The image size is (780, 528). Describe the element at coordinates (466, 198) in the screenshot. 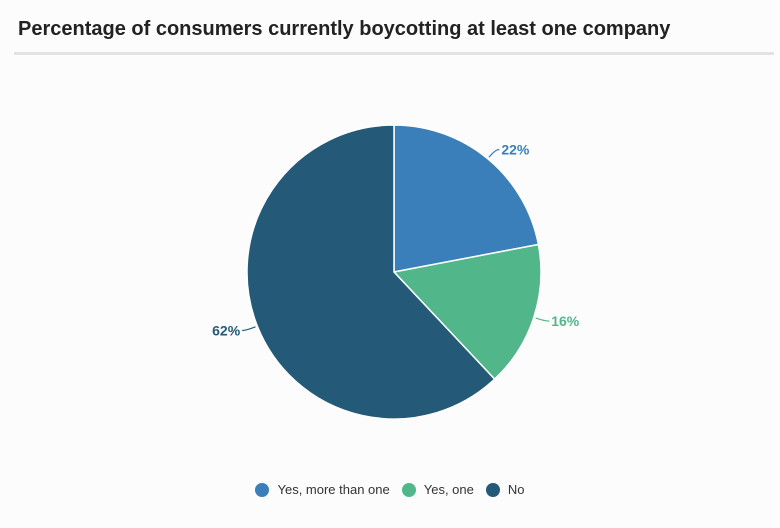

I see `pie-slice-yes-more-than-one` at that location.